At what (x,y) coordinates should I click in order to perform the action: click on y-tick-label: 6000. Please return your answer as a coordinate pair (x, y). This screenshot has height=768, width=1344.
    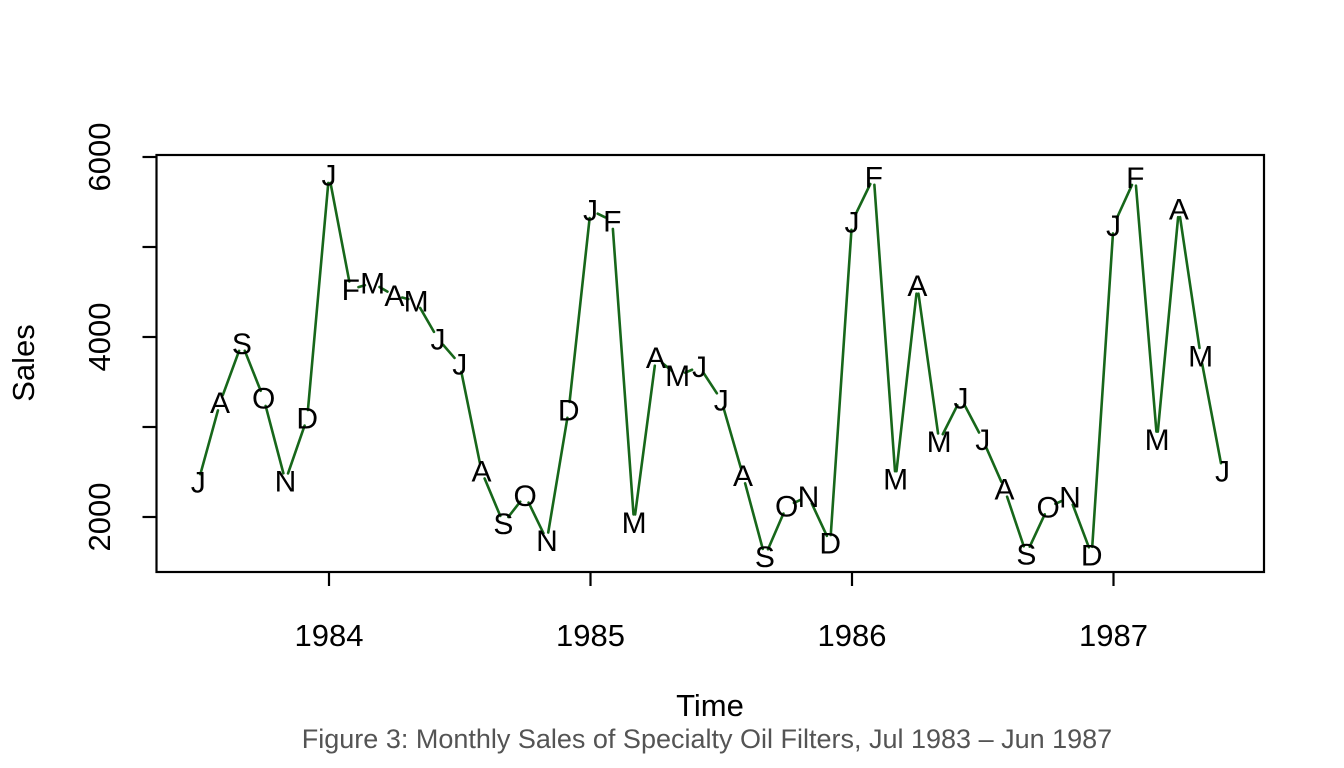
    Looking at the image, I should click on (99, 157).